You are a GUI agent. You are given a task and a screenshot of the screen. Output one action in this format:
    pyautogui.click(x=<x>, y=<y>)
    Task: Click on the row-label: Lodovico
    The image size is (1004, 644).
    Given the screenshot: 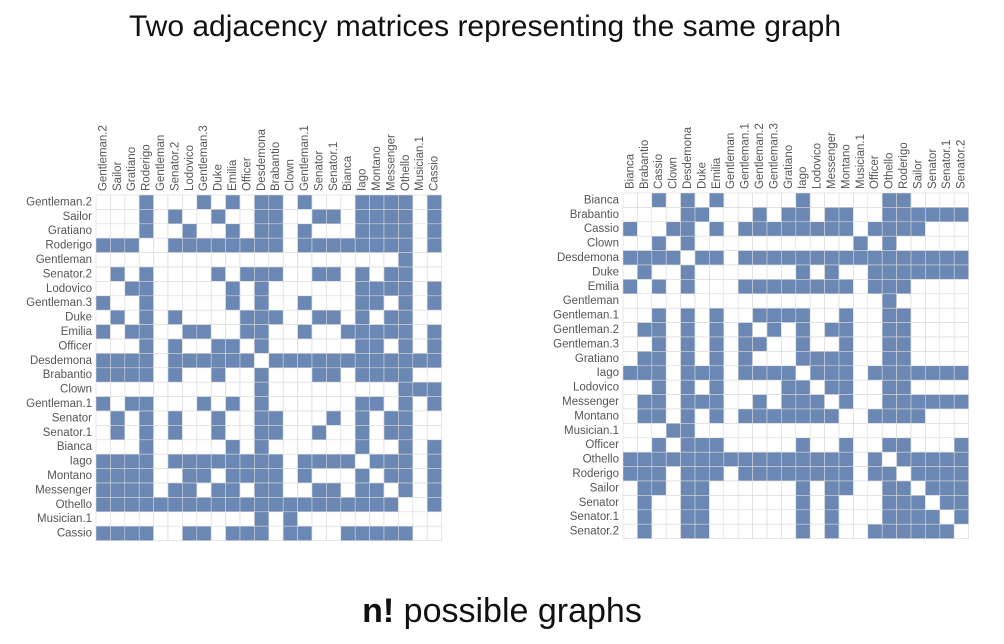 What is the action you would take?
    pyautogui.click(x=596, y=388)
    